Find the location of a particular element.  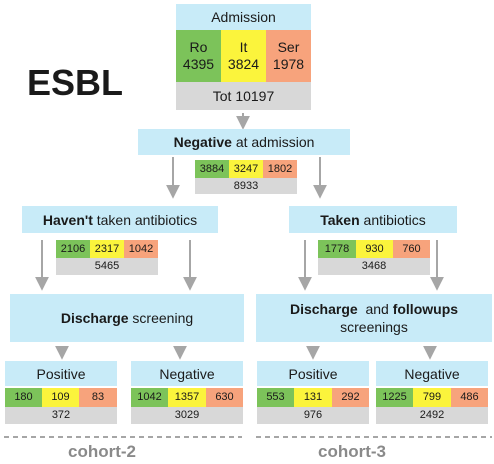

discharge-followups-box: Discharge and followups screenings is located at coordinates (374, 318).